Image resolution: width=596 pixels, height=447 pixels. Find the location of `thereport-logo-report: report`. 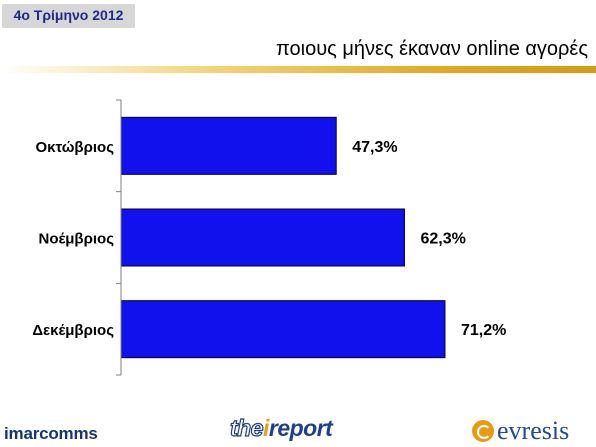

thereport-logo-report: report is located at coordinates (300, 428).